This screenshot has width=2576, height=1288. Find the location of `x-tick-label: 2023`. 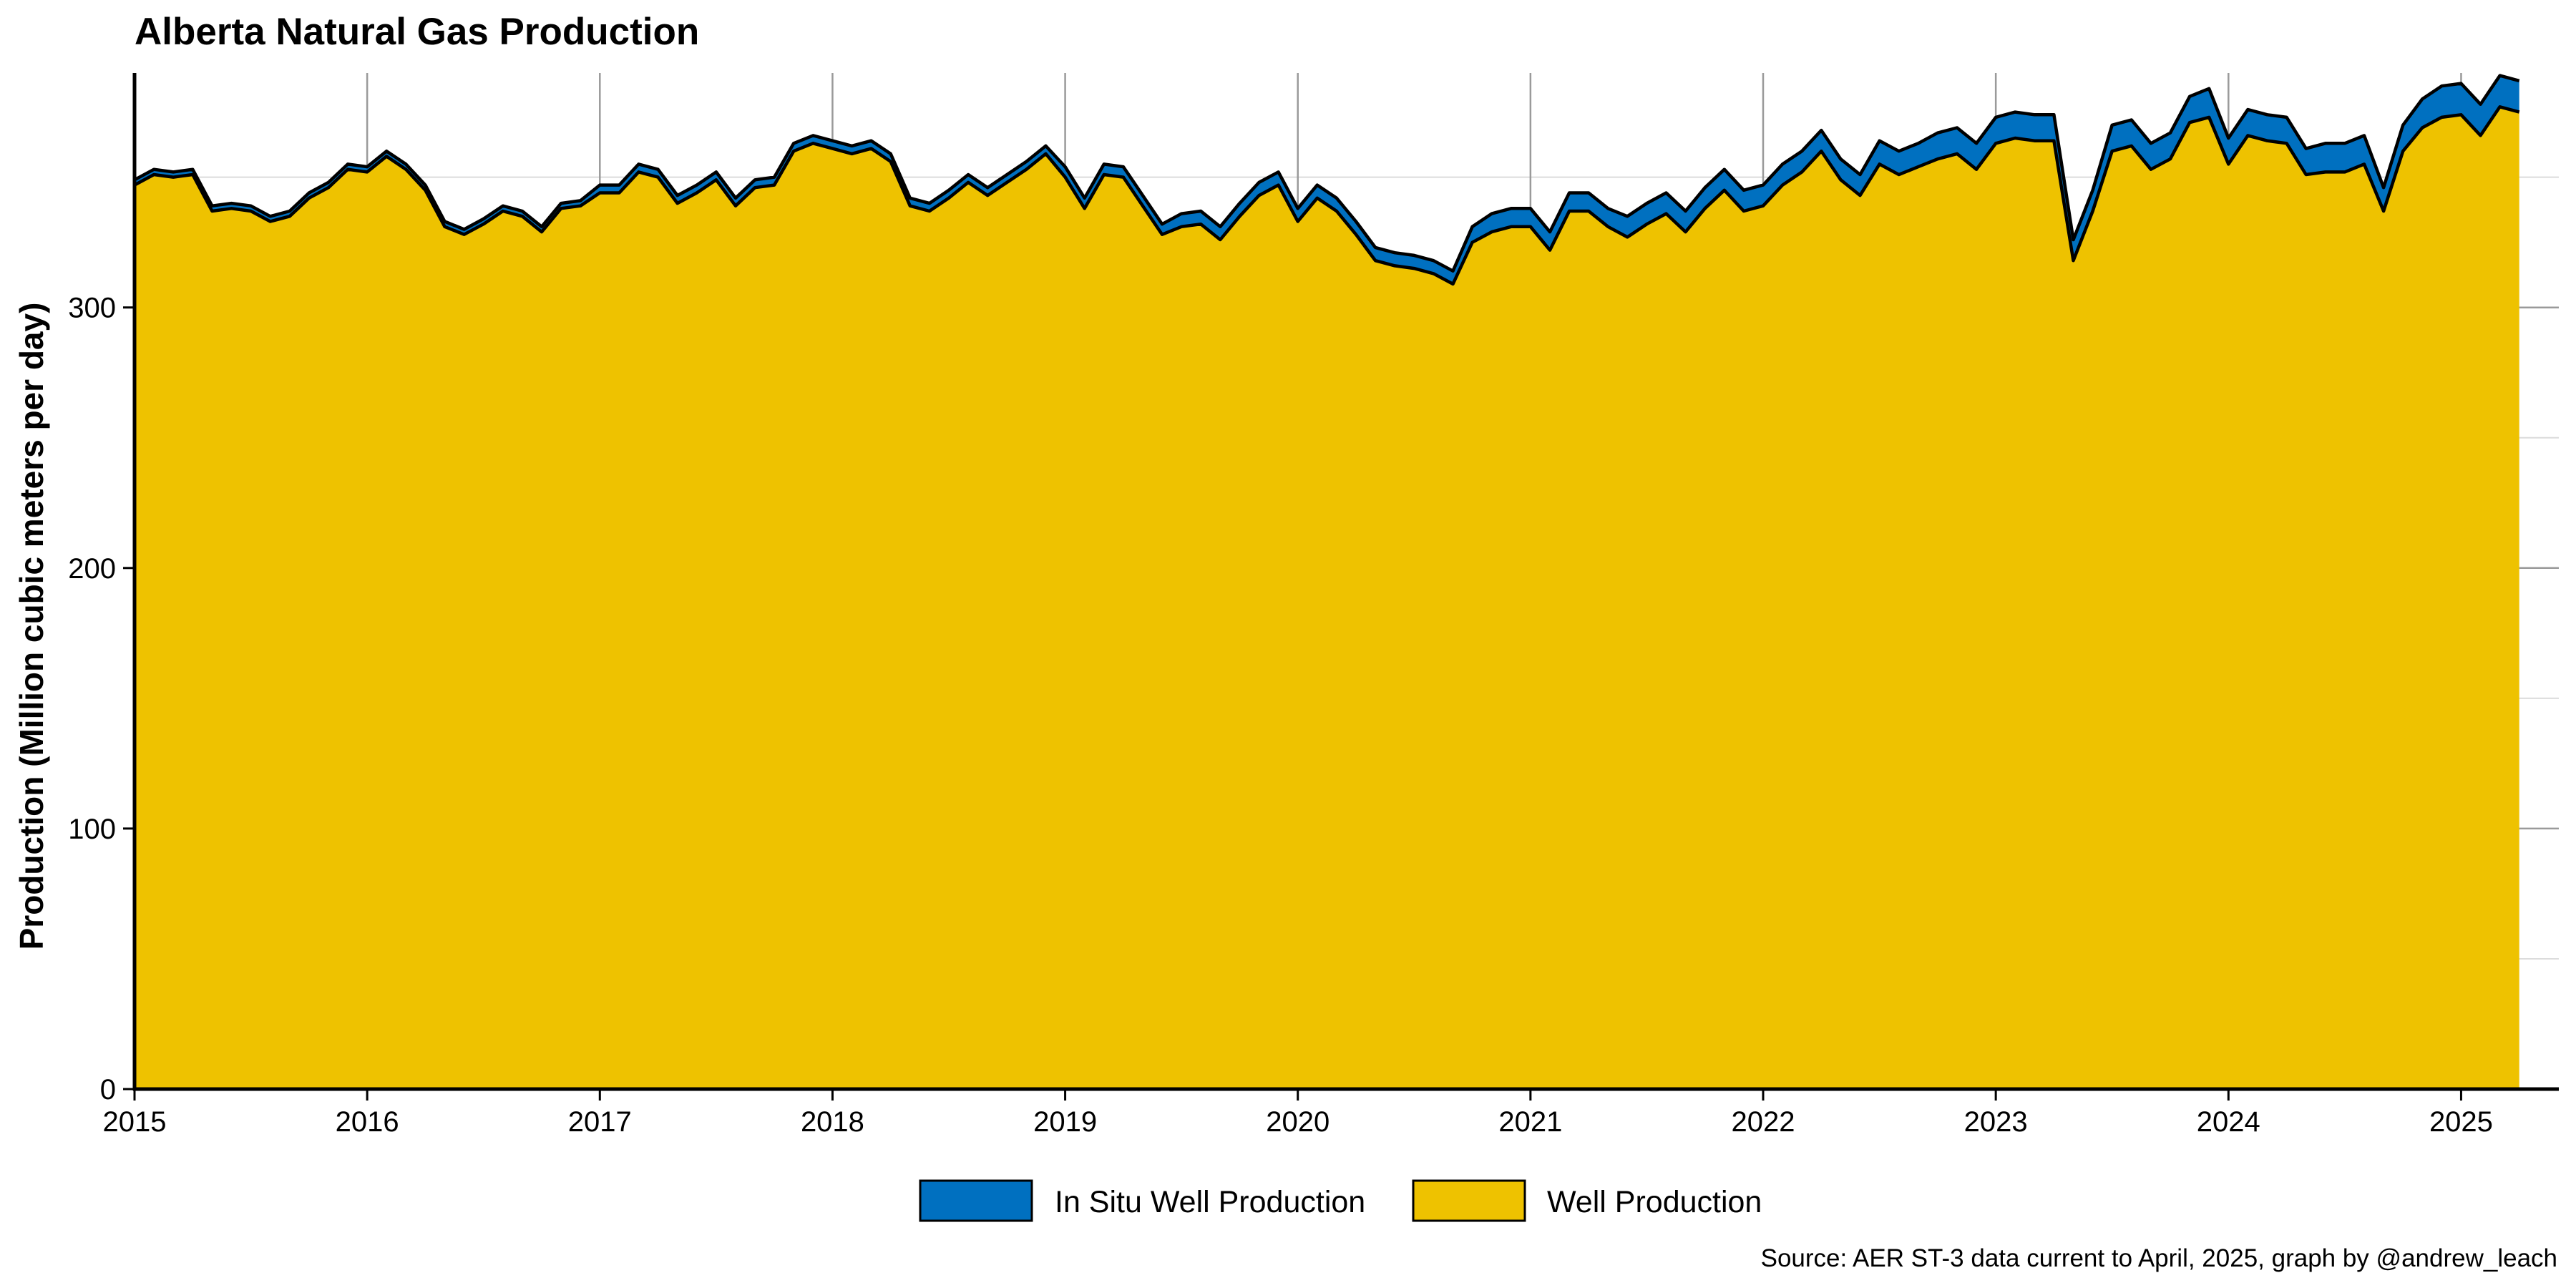

x-tick-label: 2023 is located at coordinates (1996, 1122).